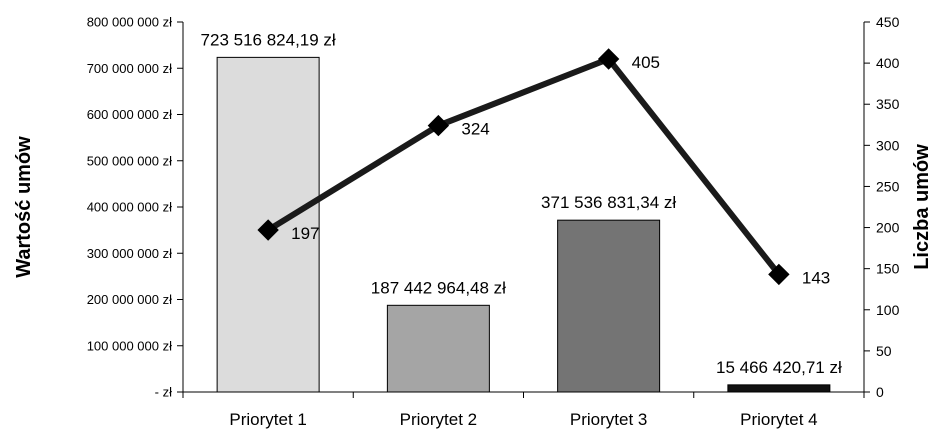 Image resolution: width=940 pixels, height=434 pixels. Describe the element at coordinates (129, 160) in the screenshot. I see `y-tick-label: 500 000 000 zł` at that location.